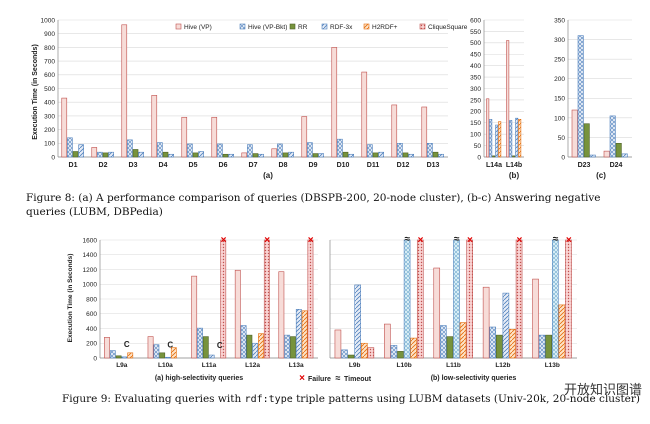  Describe the element at coordinates (364, 350) in the screenshot. I see `fig9b-bar-h2rdf-l9b` at that location.